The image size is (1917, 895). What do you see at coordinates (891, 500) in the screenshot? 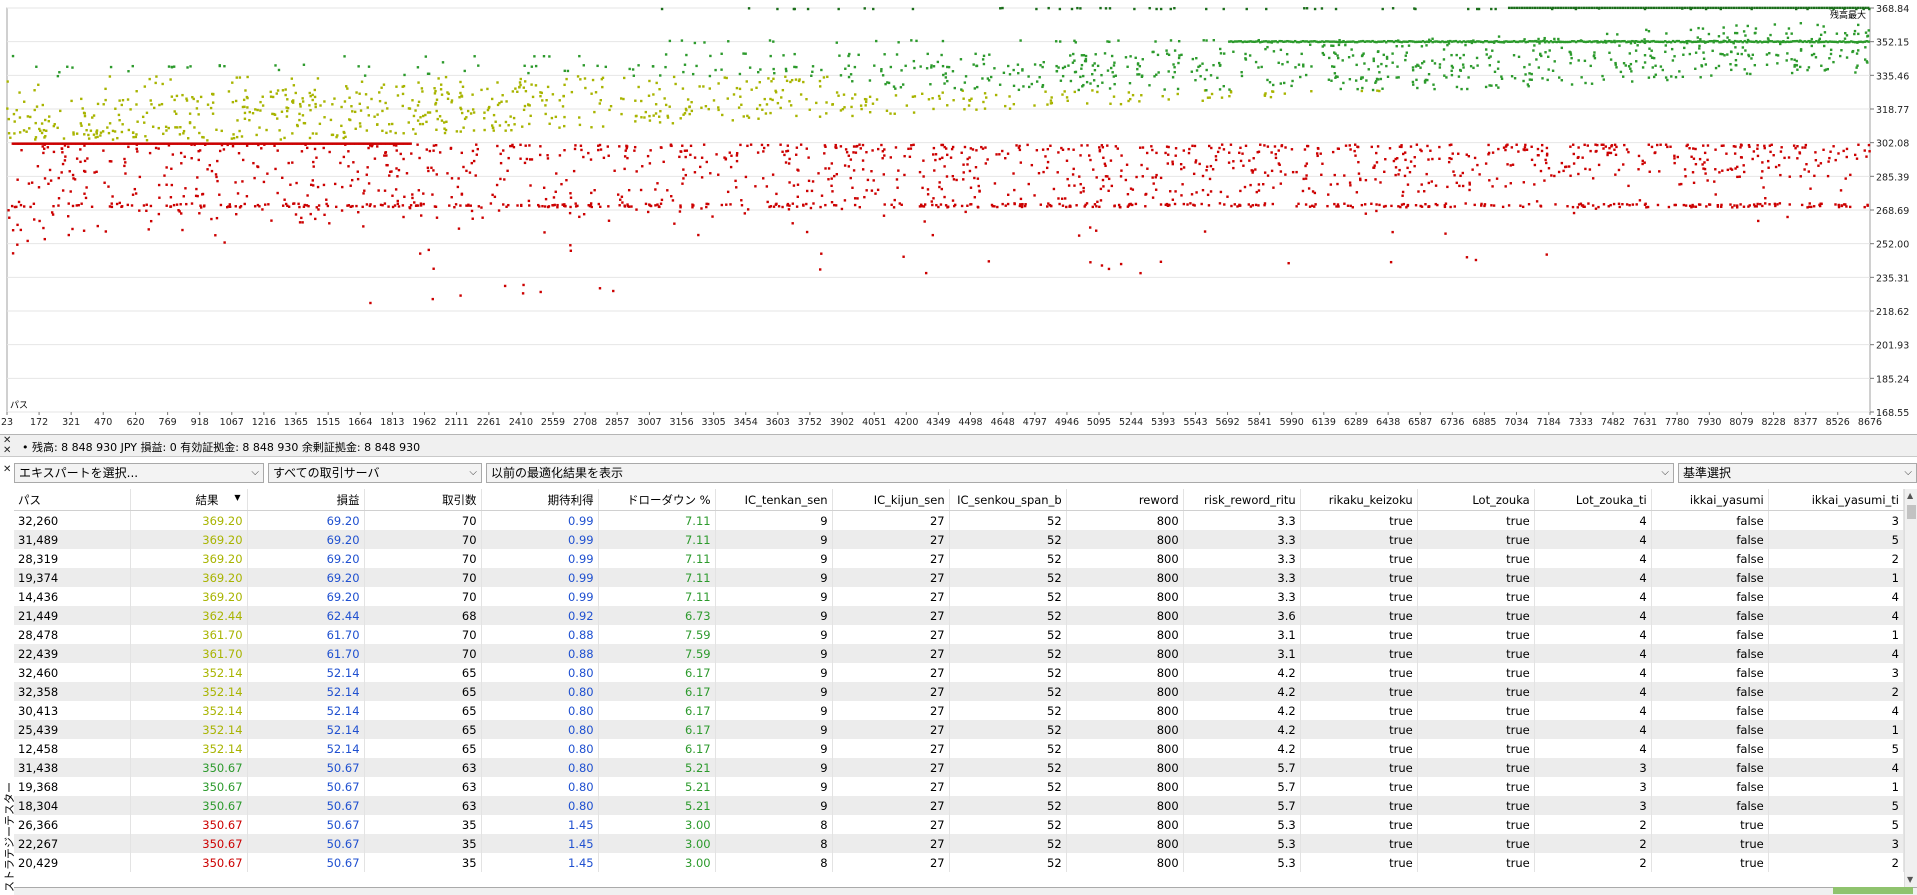
I see `column-header: IC_kijun_sen` at bounding box center [891, 500].